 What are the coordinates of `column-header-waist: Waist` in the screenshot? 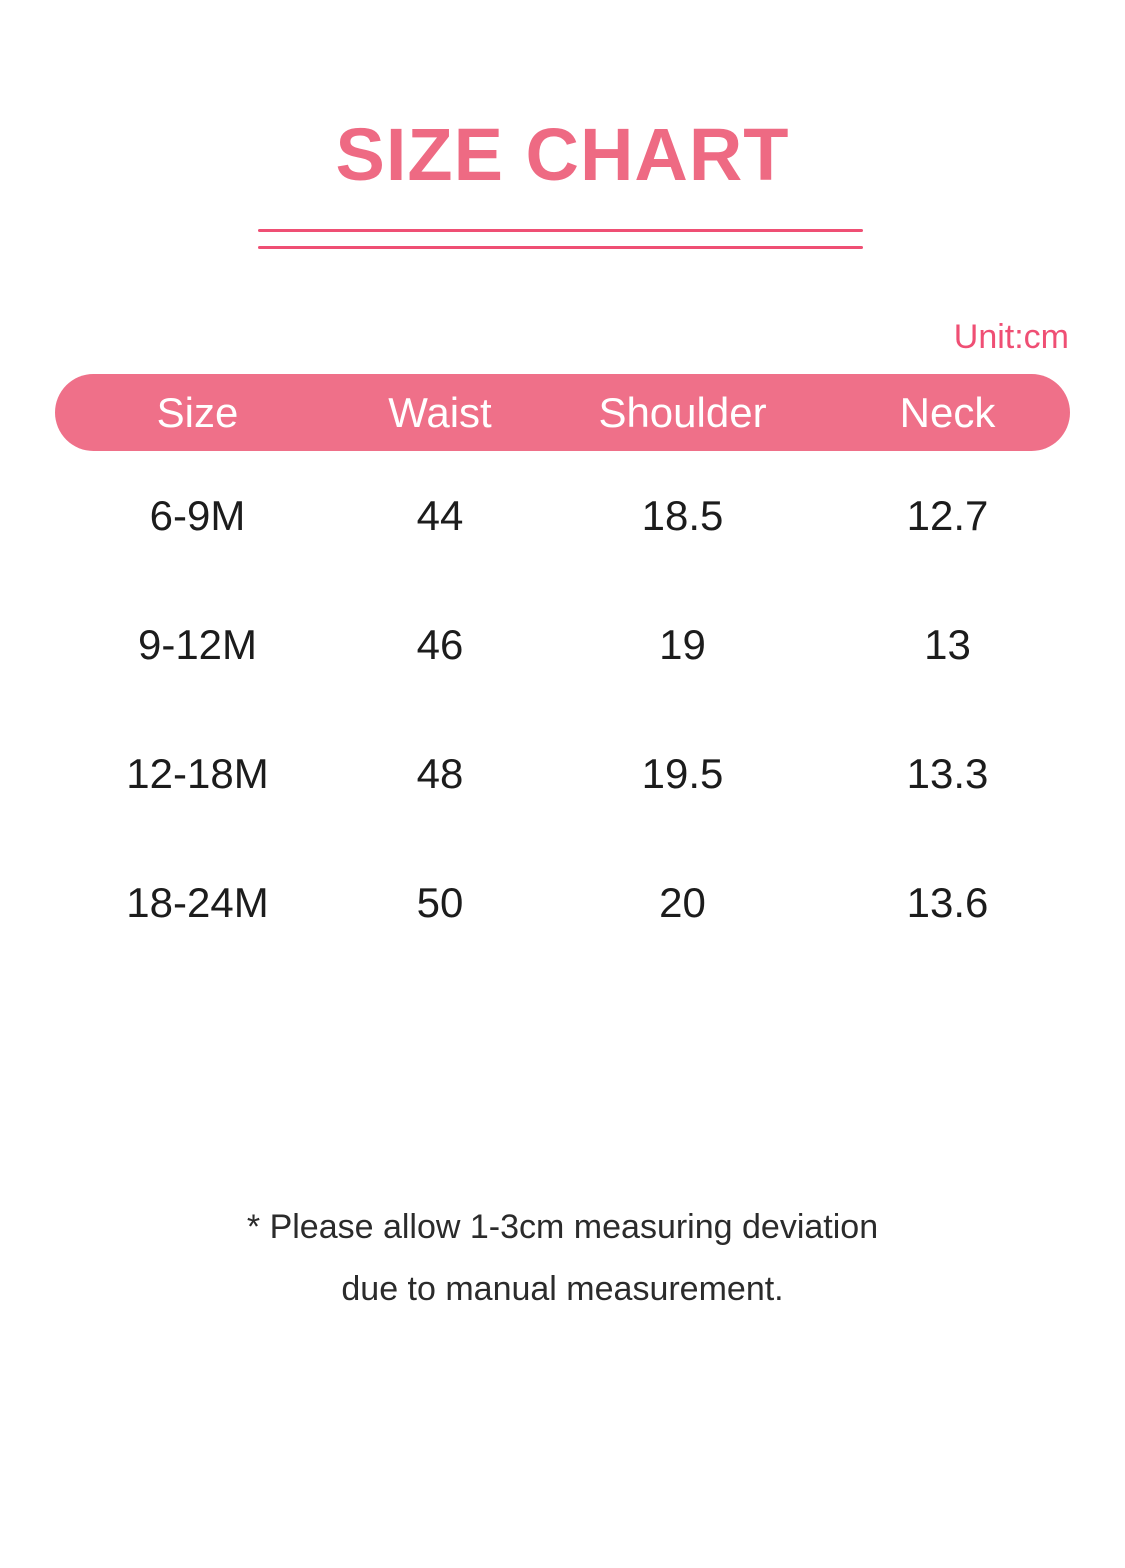 It's located at (440, 412).